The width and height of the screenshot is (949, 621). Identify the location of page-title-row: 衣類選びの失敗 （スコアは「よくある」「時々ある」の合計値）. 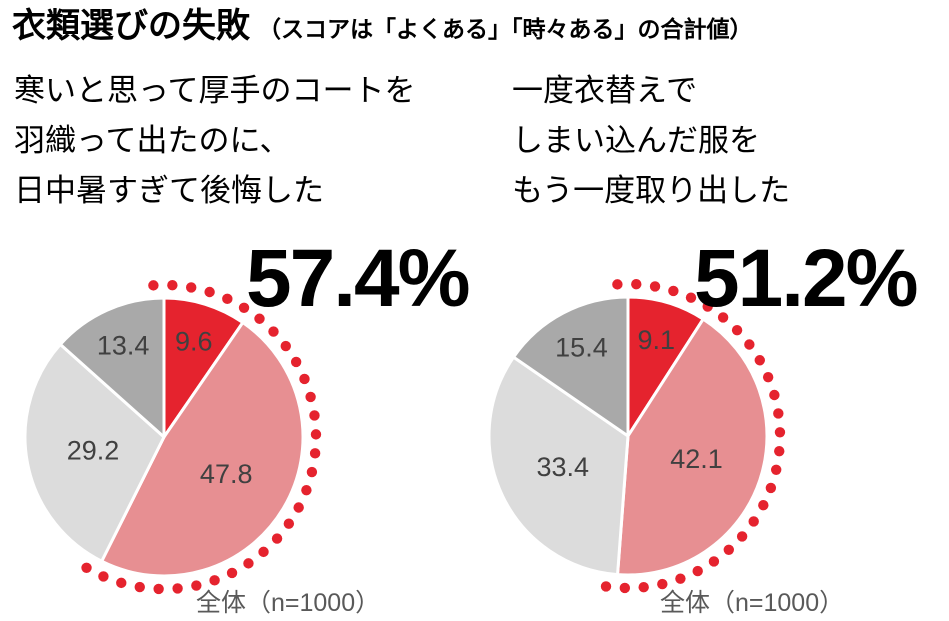
(382, 26).